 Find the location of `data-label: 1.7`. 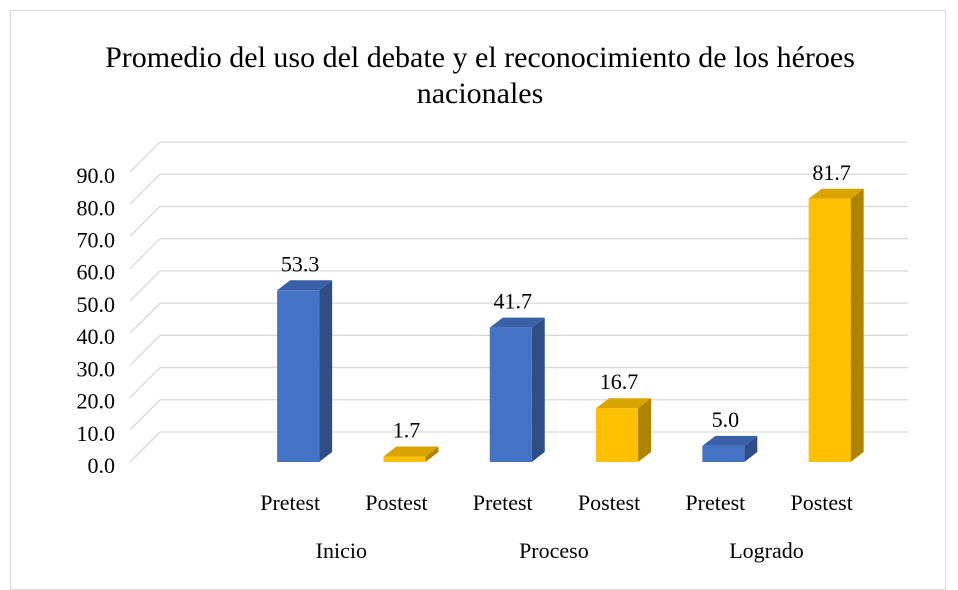

data-label: 1.7 is located at coordinates (407, 430).